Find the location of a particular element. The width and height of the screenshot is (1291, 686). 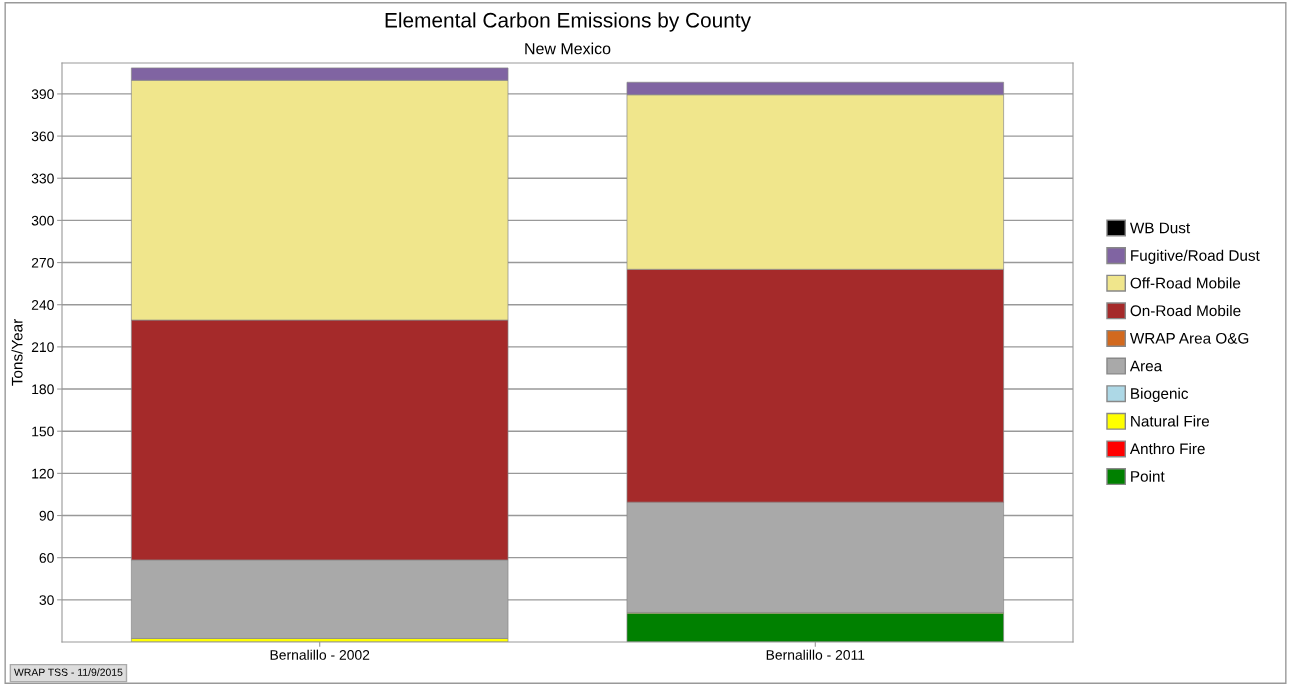

y-tick-label: 180 is located at coordinates (43, 389).